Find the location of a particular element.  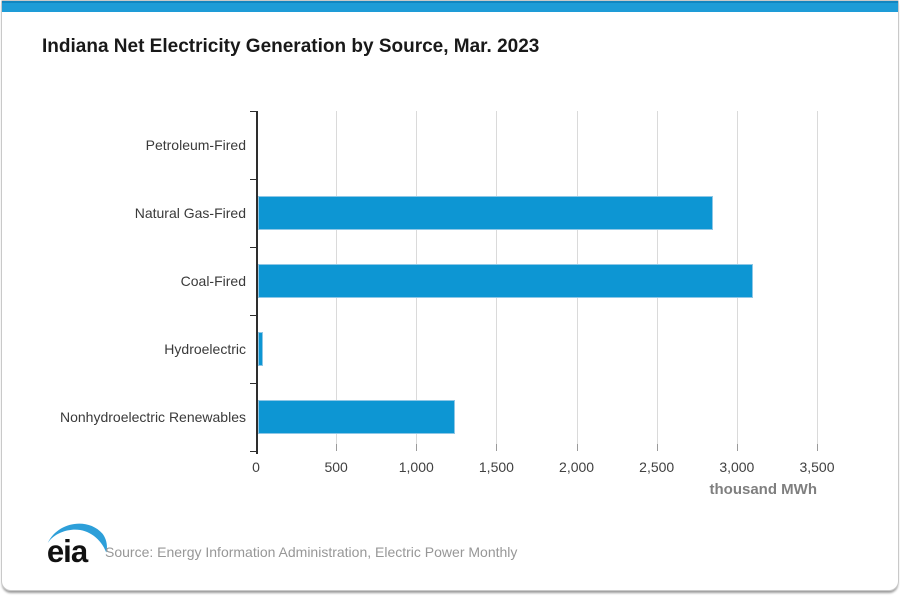

x-axis-tick-label: 0 is located at coordinates (256, 467).